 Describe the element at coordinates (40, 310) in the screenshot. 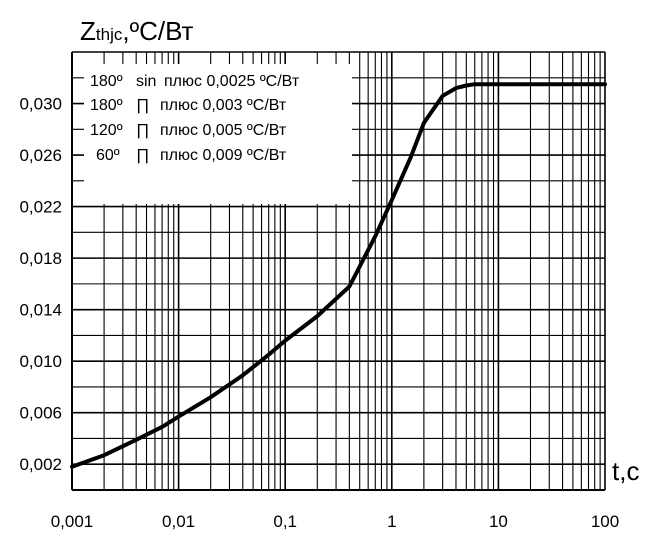

I see `y-tick-label: 0,014` at that location.